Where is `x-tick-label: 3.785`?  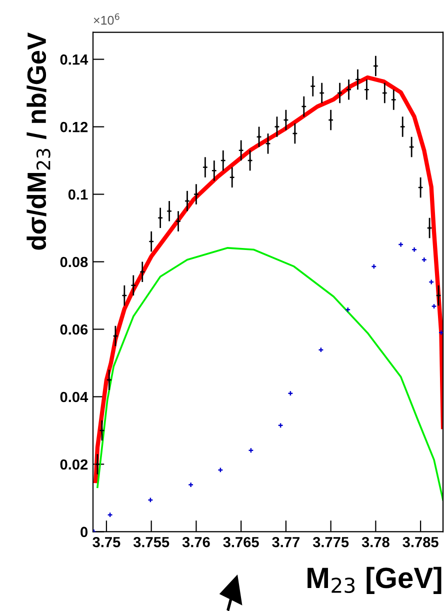
x-tick-label: 3.785 is located at coordinates (420, 542).